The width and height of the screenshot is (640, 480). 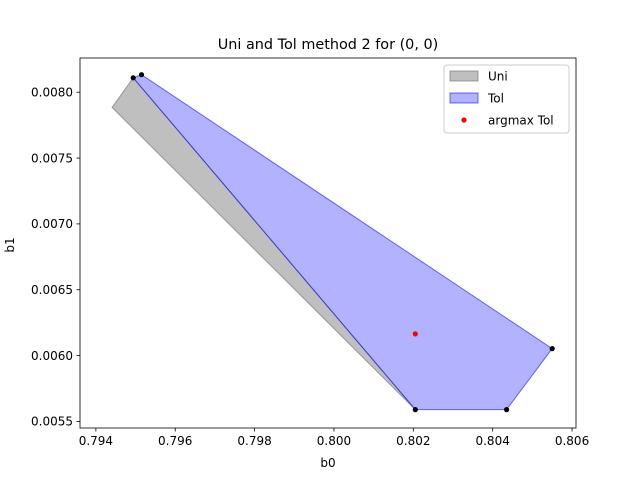 What do you see at coordinates (572, 441) in the screenshot?
I see `x-tick-label: 0.806` at bounding box center [572, 441].